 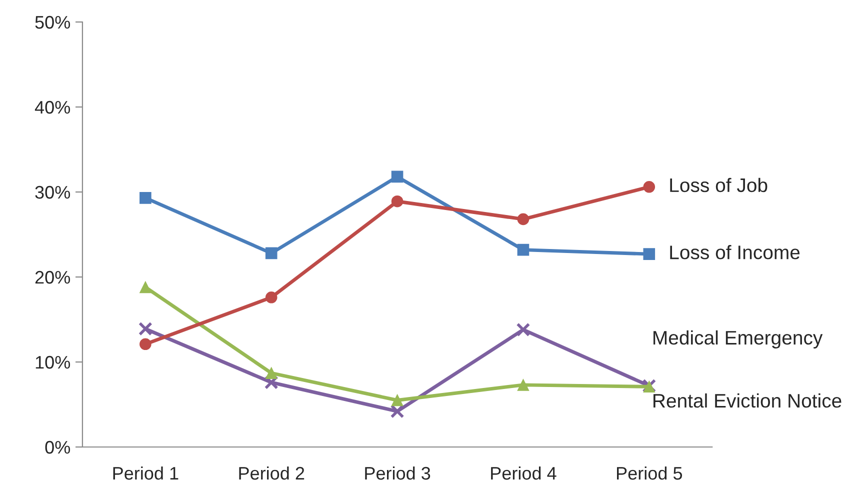 I want to click on y-tick-label: 10%, so click(x=53, y=362).